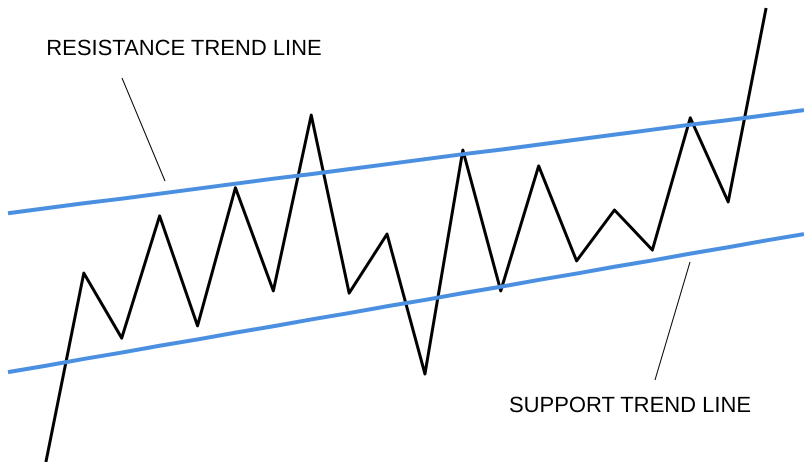 The image size is (804, 462). What do you see at coordinates (184, 47) in the screenshot?
I see `annotation: RESISTANCE TREND LINE` at bounding box center [184, 47].